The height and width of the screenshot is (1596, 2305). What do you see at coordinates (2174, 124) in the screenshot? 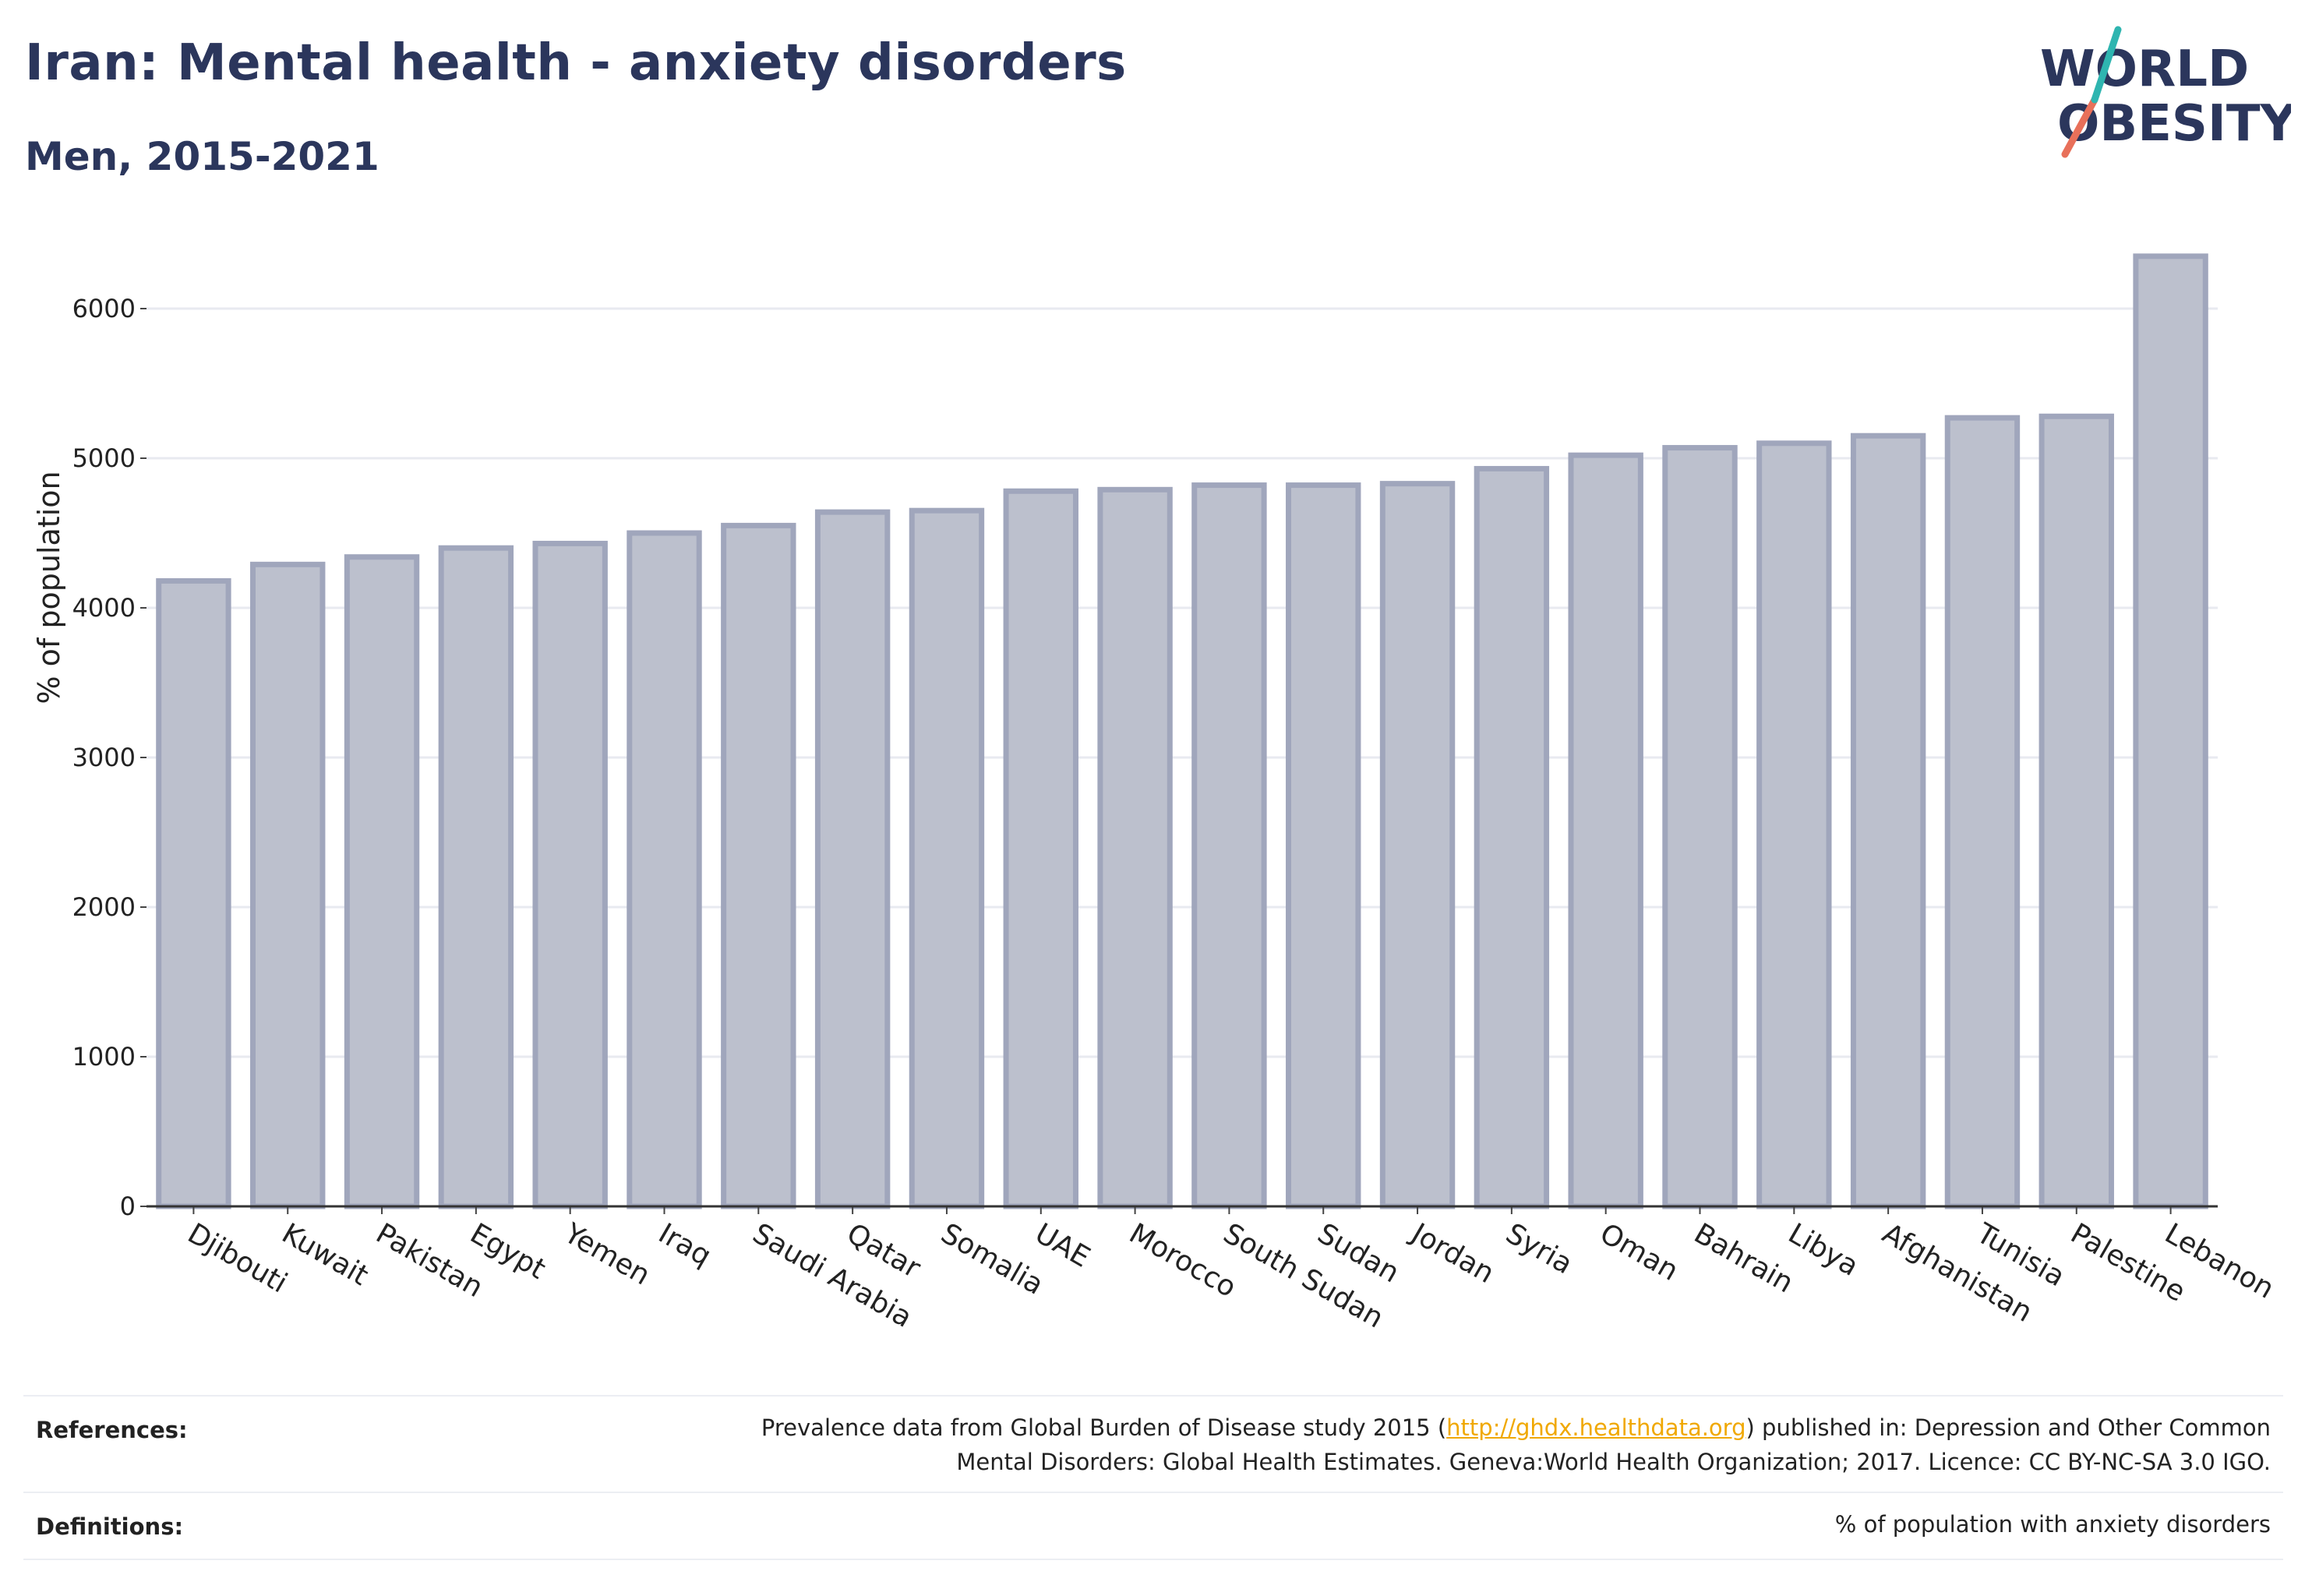
I see `logo-text-obesity: OBESITY` at bounding box center [2174, 124].